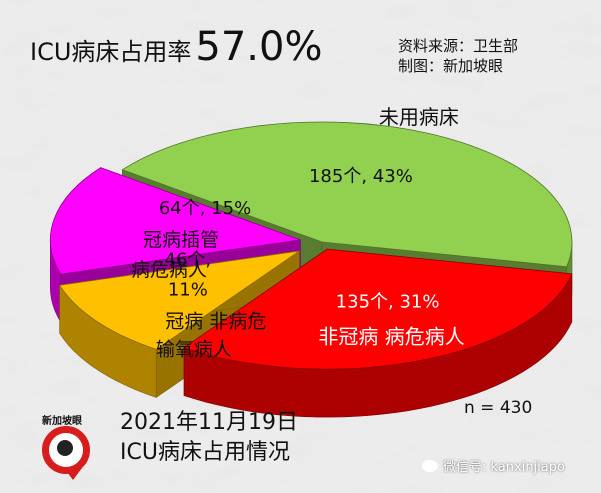  What do you see at coordinates (430, 466) in the screenshot?
I see `wechat-icon` at bounding box center [430, 466].